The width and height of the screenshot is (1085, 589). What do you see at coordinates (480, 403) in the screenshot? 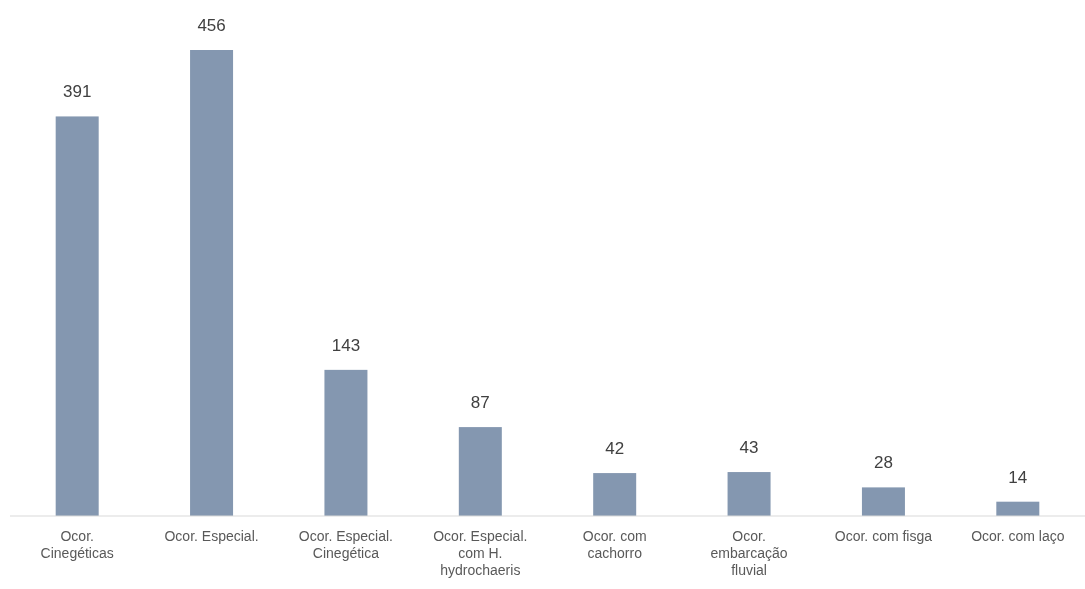
I see `data-label: 87` at bounding box center [480, 403].